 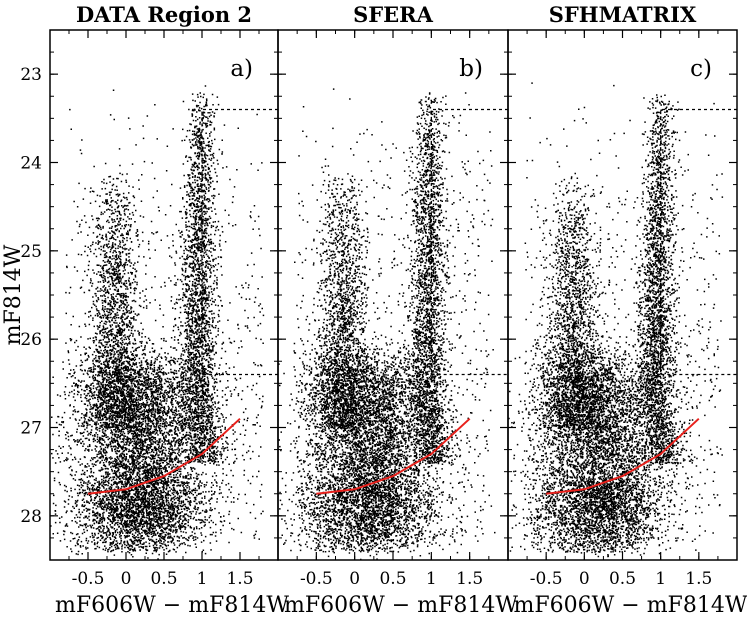 I want to click on panel-title: SFERA, so click(x=393, y=14).